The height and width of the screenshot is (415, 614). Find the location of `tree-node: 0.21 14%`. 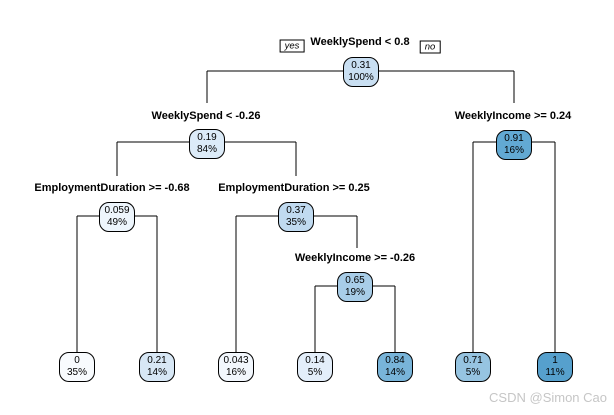

tree-node: 0.21 14% is located at coordinates (157, 367).